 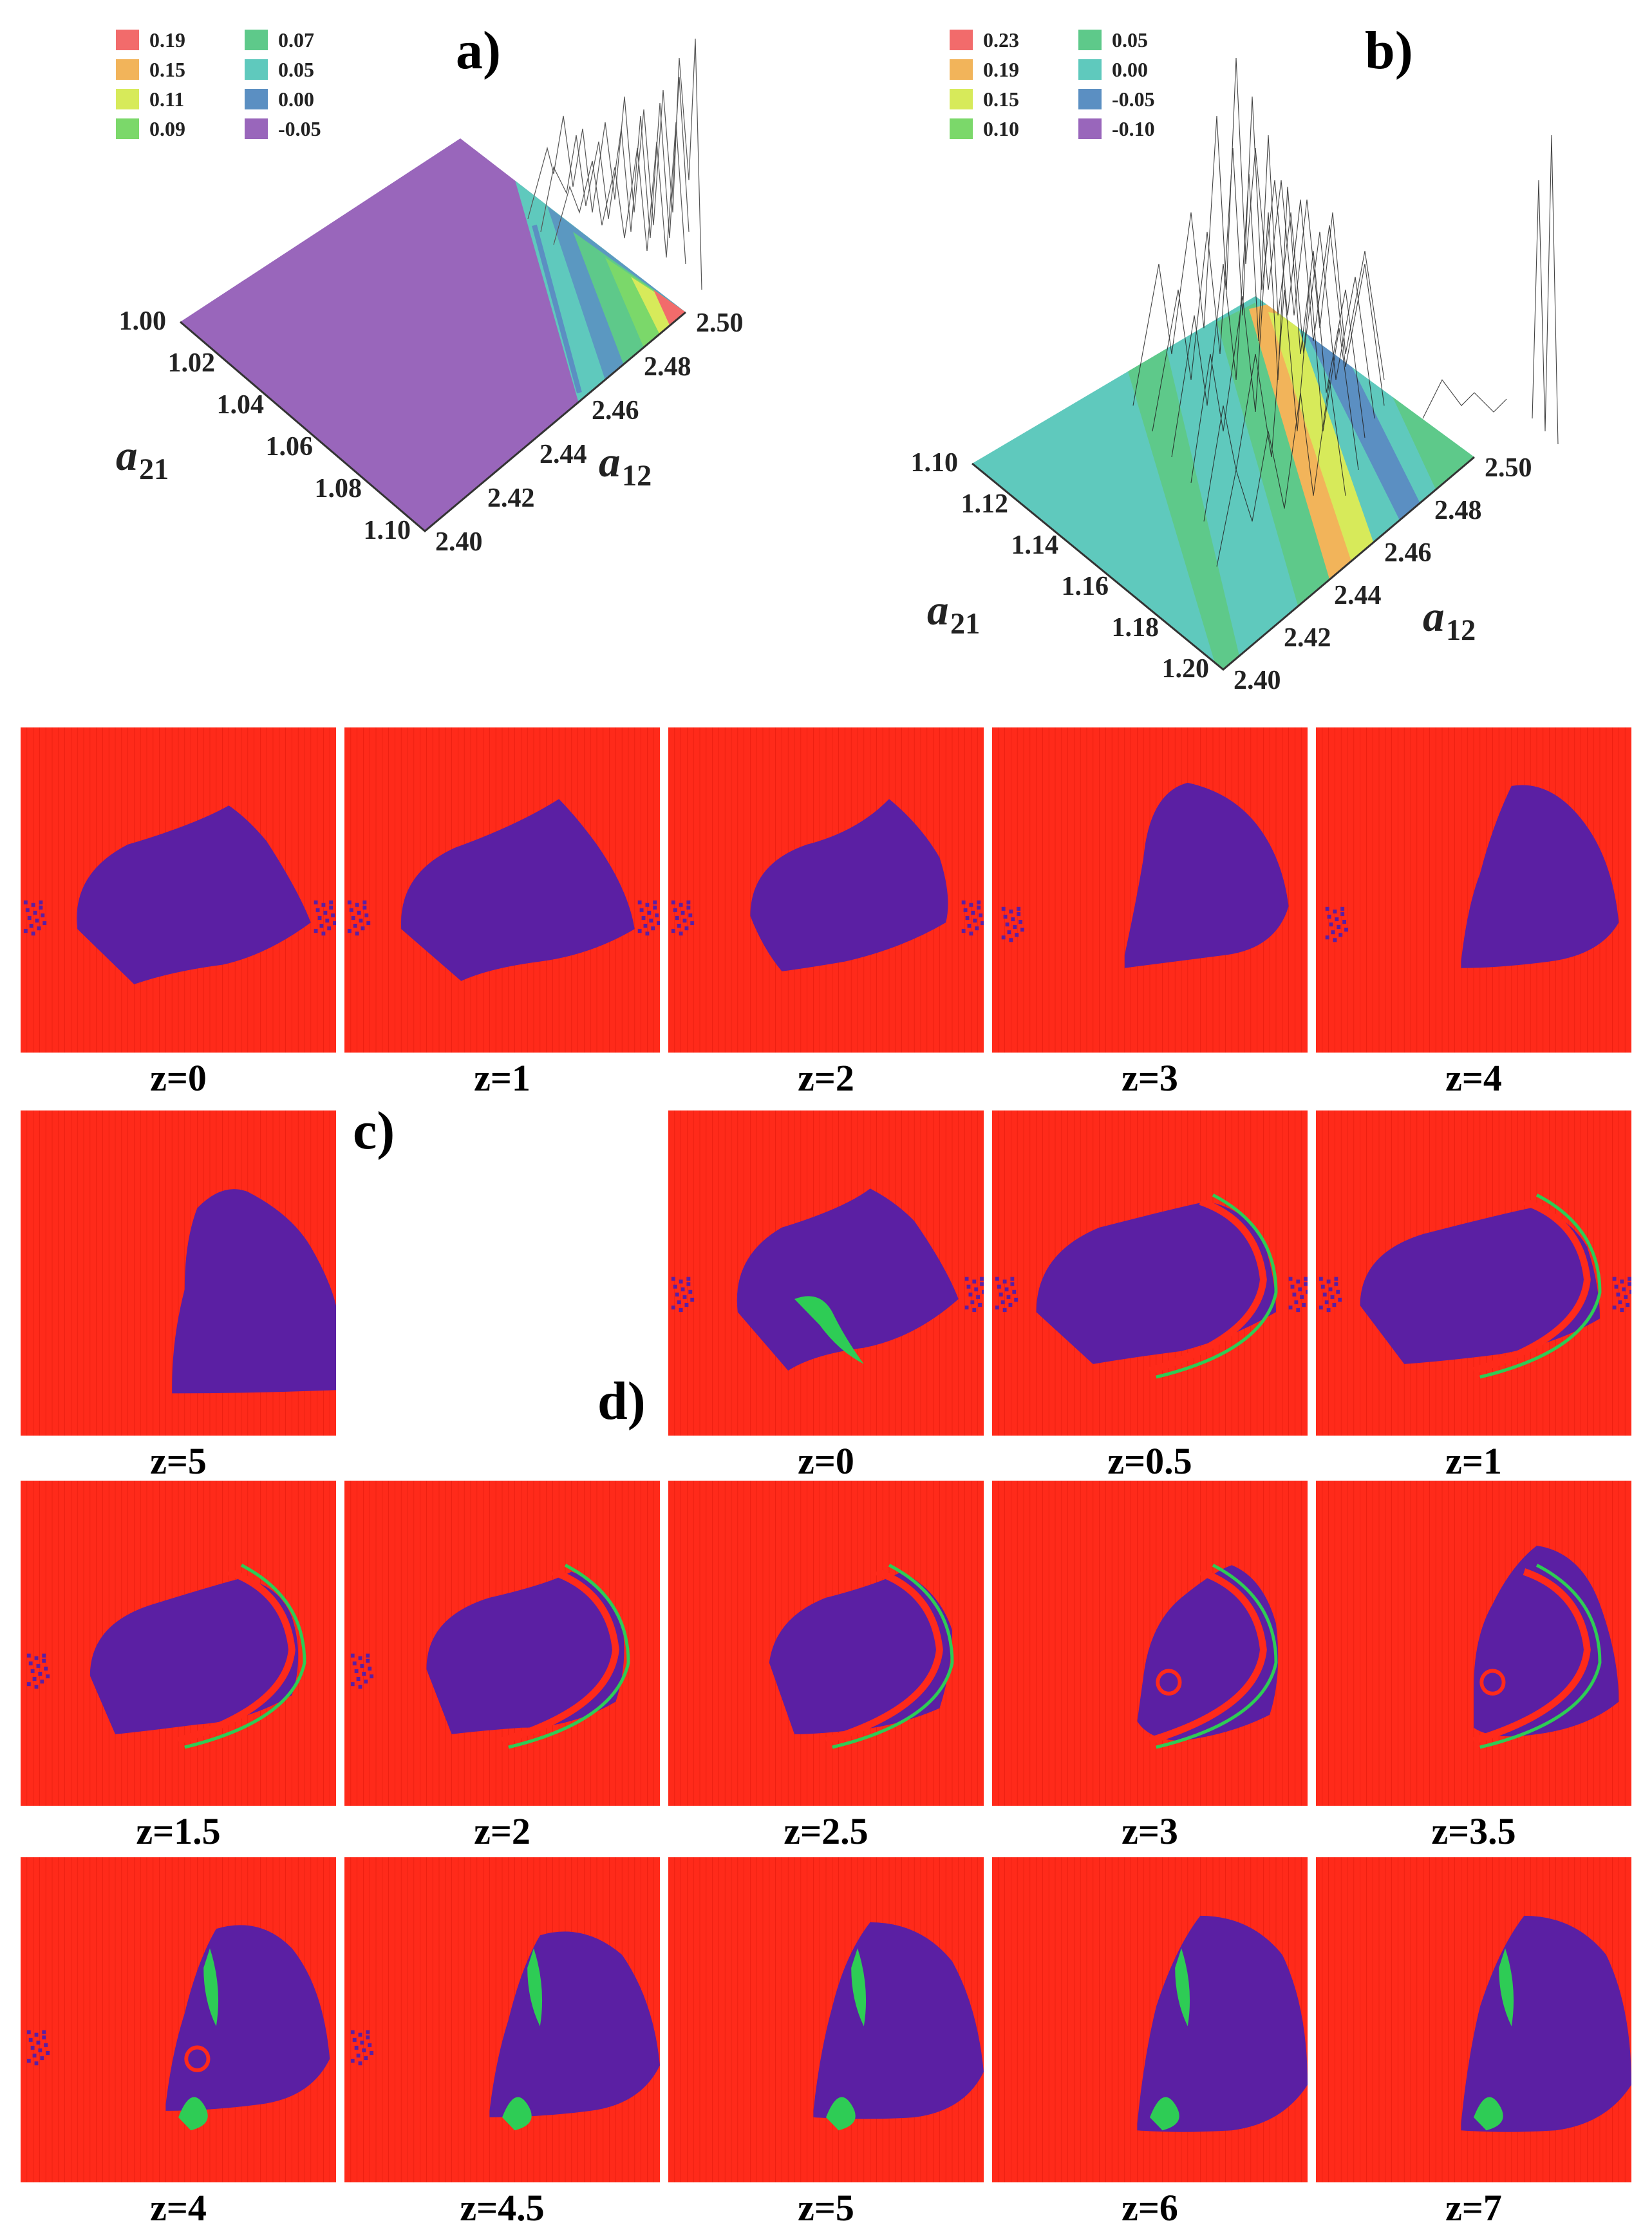 I want to click on secondary-basin-region, so click(x=211, y=1988).